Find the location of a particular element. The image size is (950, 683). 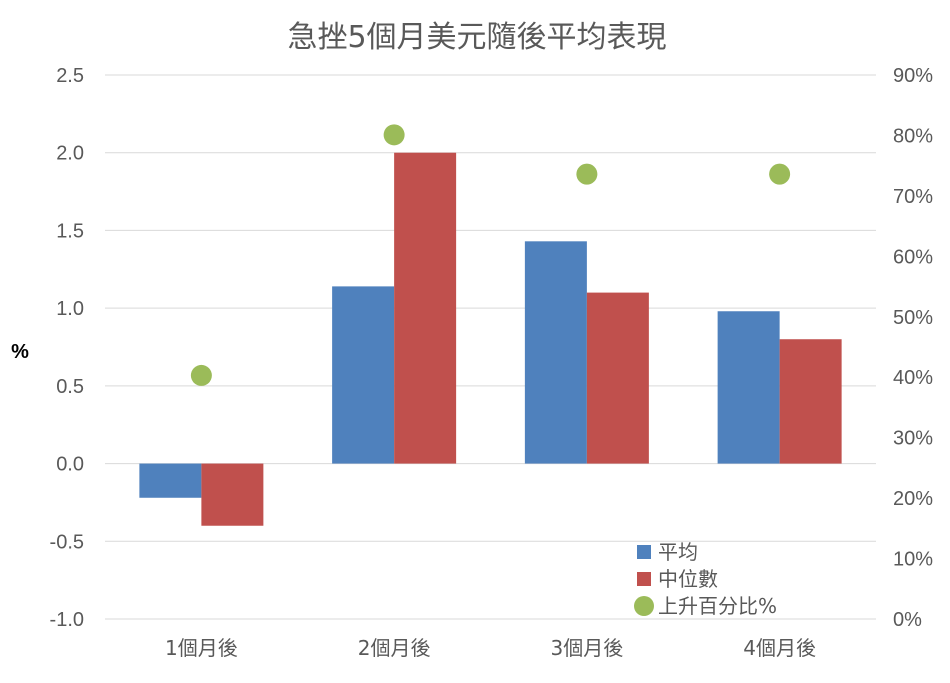

x-axis-ticks: 1個月後 2個月後 3個月後 4個月後 is located at coordinates (490, 648).